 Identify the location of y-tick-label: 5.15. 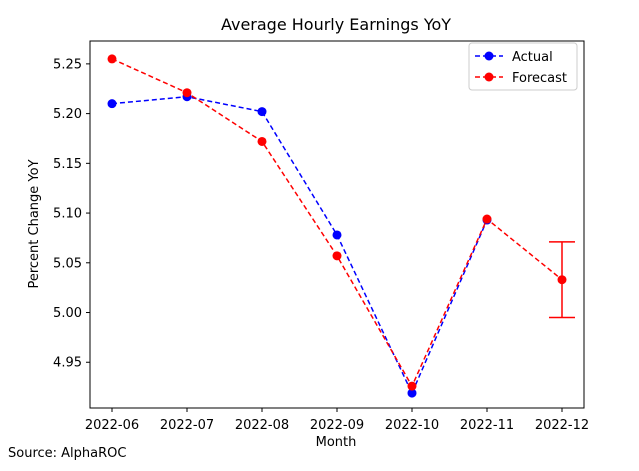
(67, 164).